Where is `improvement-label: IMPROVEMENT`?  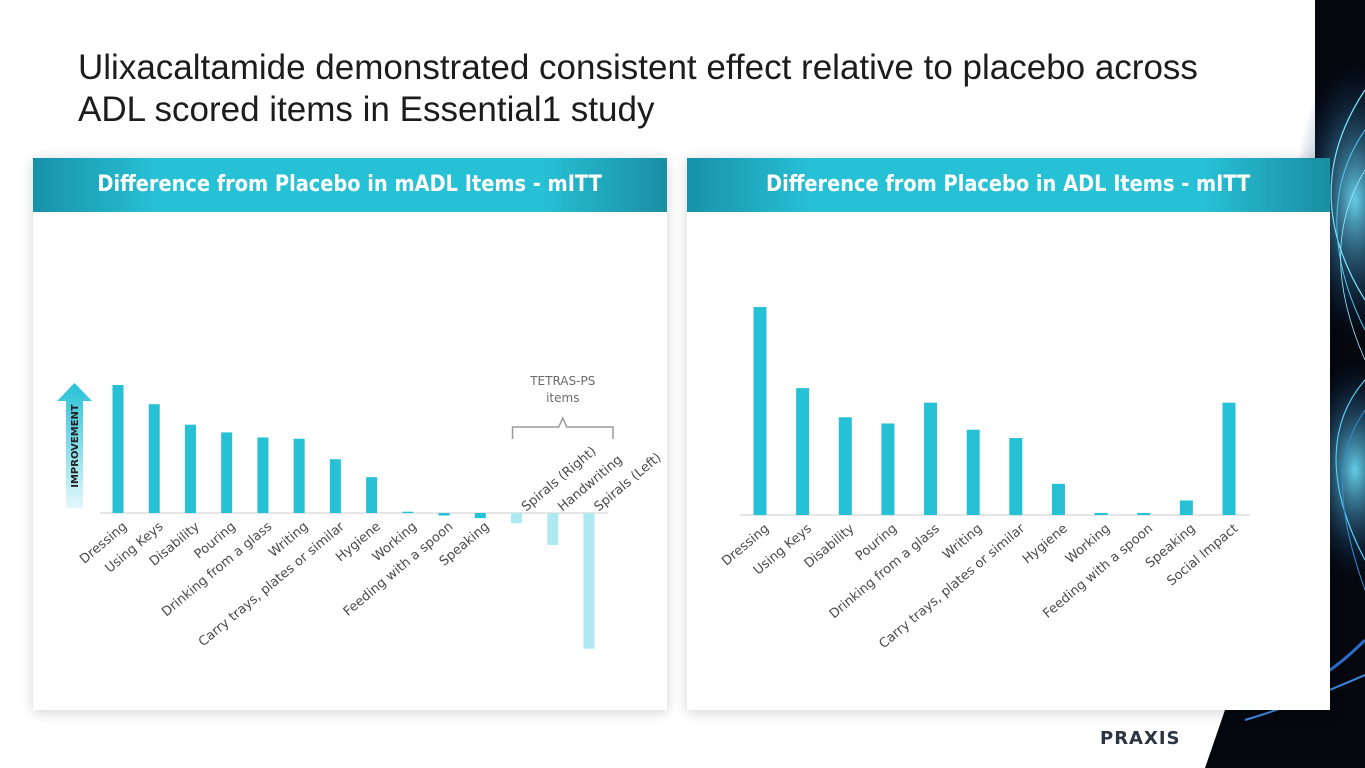
improvement-label: IMPROVEMENT is located at coordinates (75, 446).